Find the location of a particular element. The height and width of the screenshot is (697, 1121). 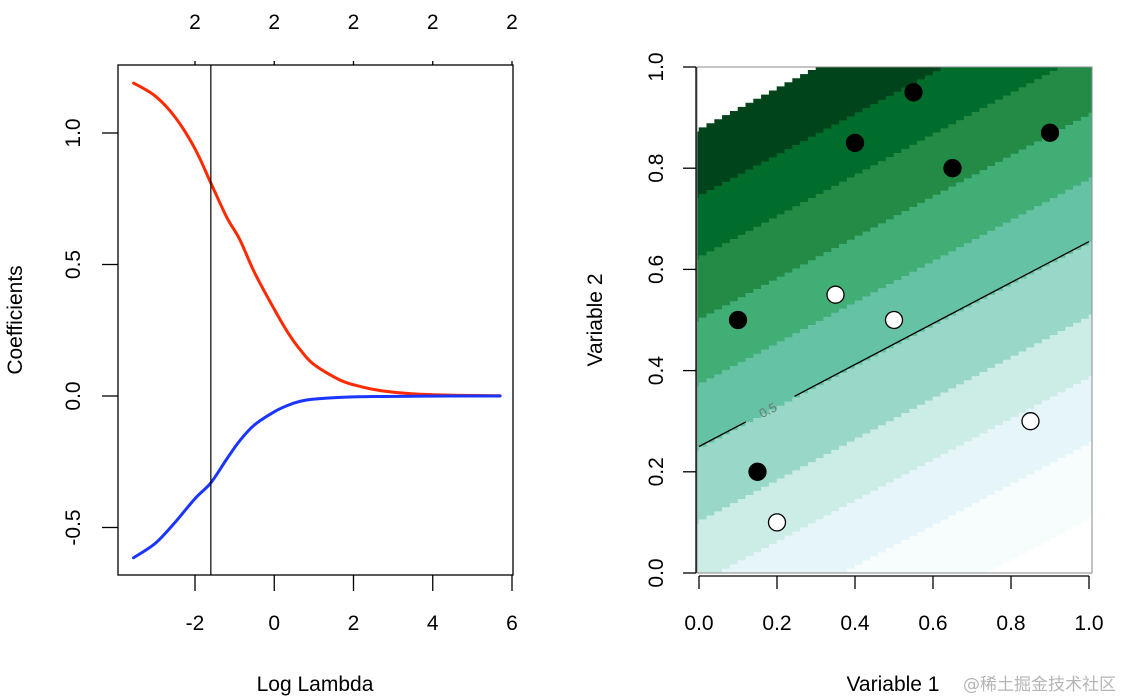

x-tick-label: 0.2 is located at coordinates (776, 623).